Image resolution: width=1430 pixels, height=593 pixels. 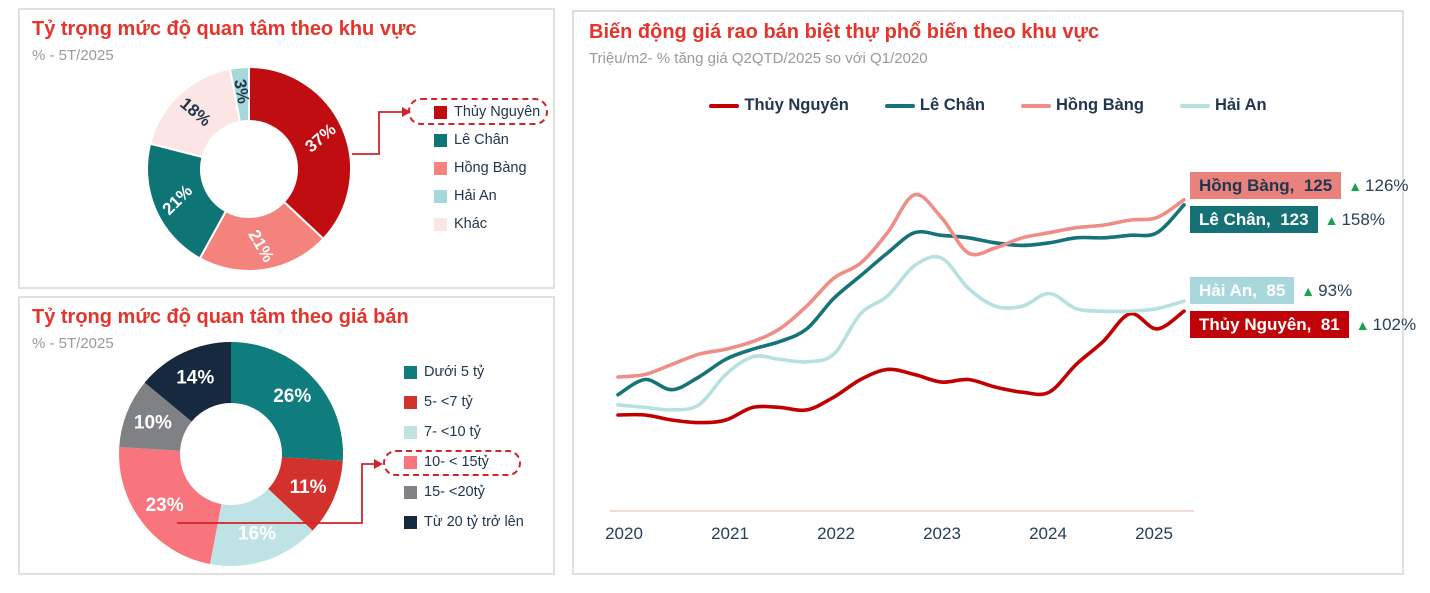 What do you see at coordinates (624, 533) in the screenshot?
I see `x-axis-label: 2020` at bounding box center [624, 533].